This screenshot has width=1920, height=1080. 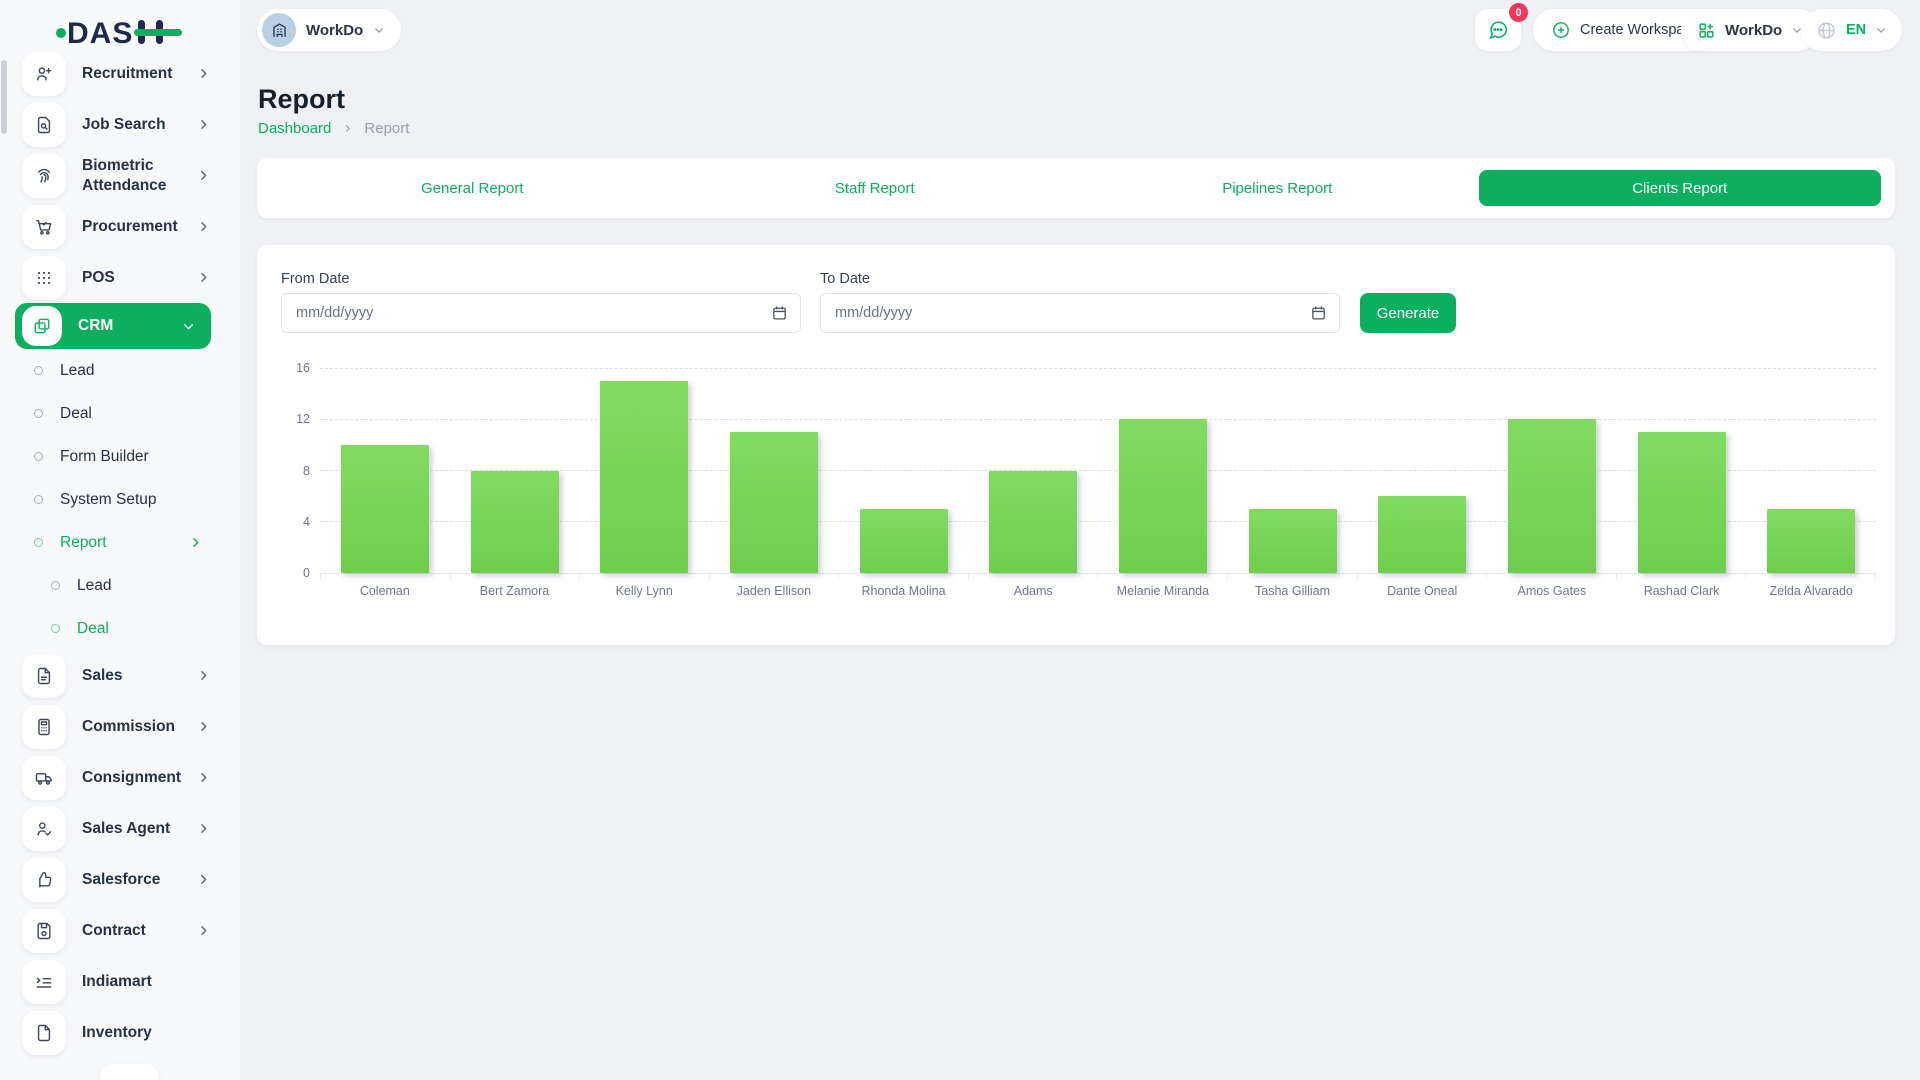 What do you see at coordinates (129, 1072) in the screenshot?
I see `sidebar-item-partially-visible` at bounding box center [129, 1072].